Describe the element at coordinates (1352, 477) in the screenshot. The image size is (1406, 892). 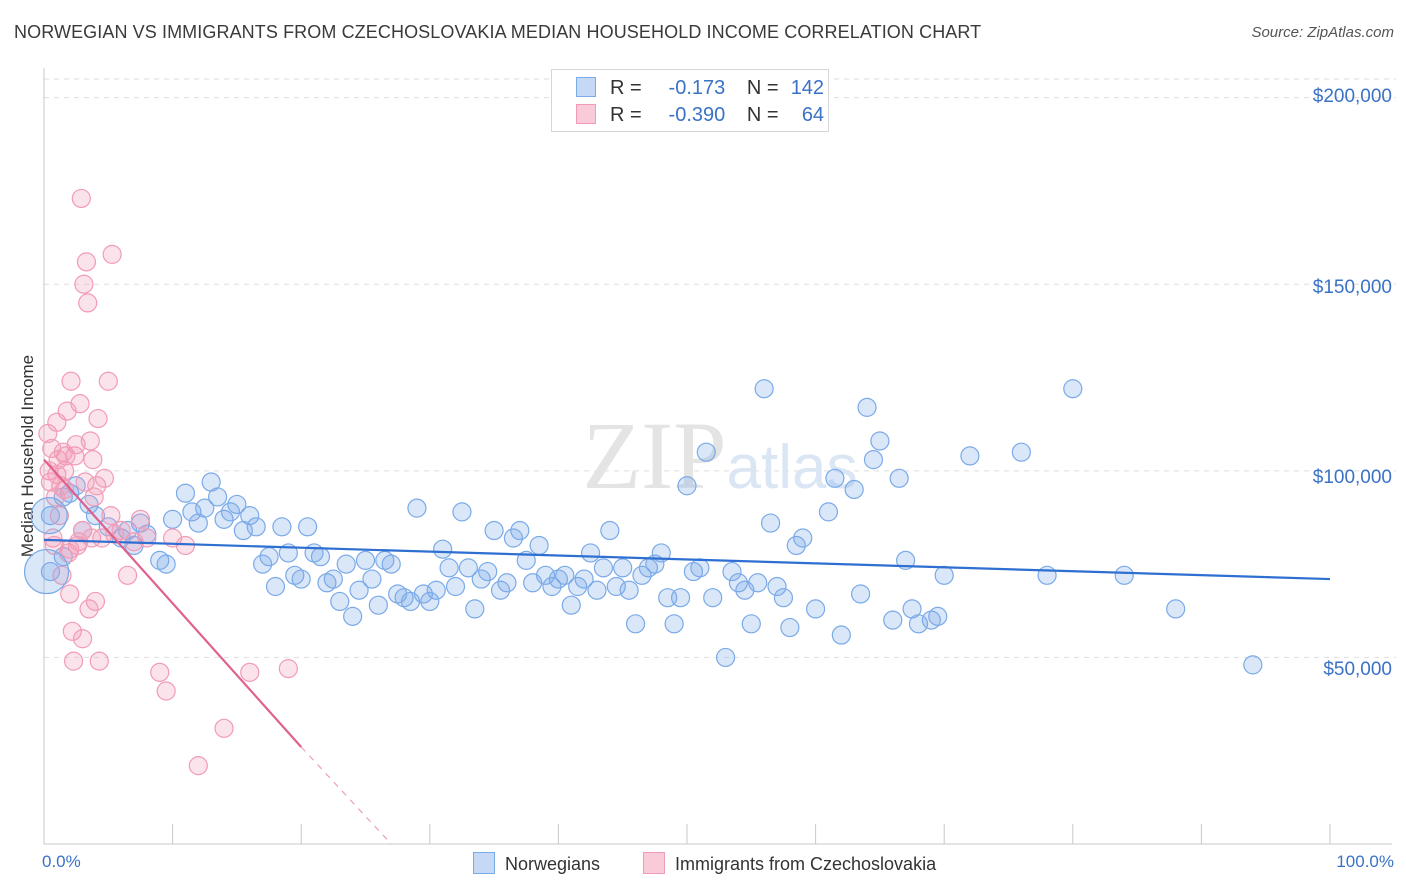
I see `y-tick-label-100k: $100,000` at that location.